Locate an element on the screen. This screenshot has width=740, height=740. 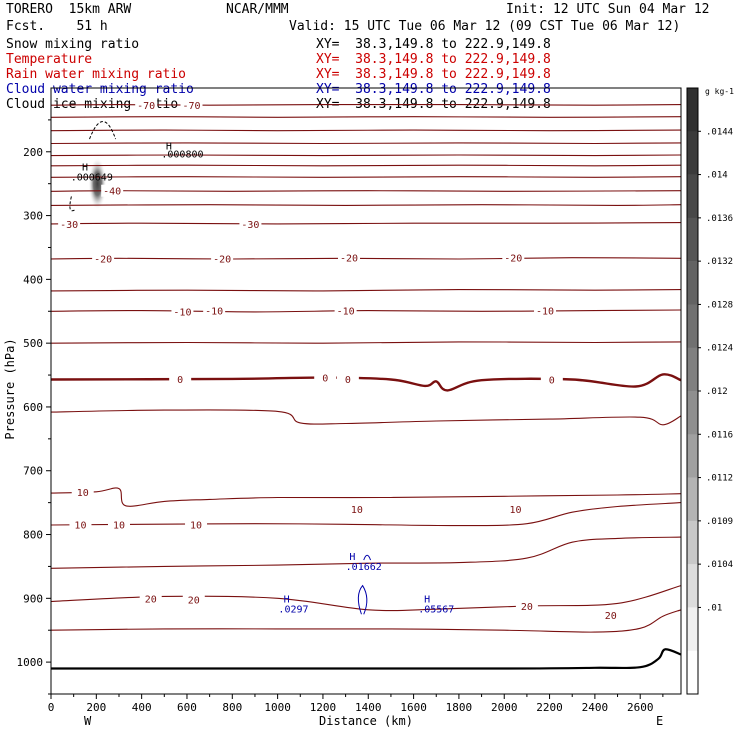
center-label: NCAR/MMM is located at coordinates (257, 9).